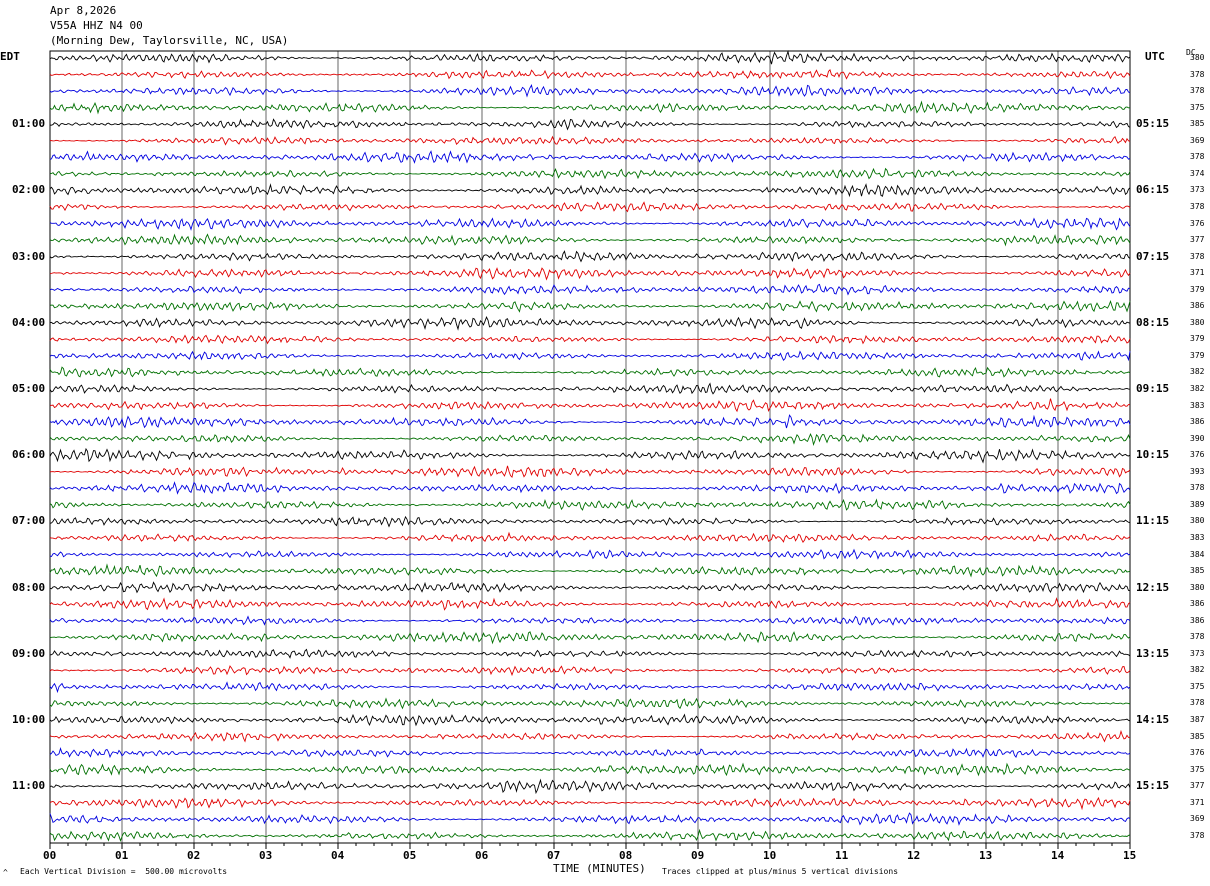  Describe the element at coordinates (1153, 653) in the screenshot. I see `right-hour-label: 13:15` at that location.